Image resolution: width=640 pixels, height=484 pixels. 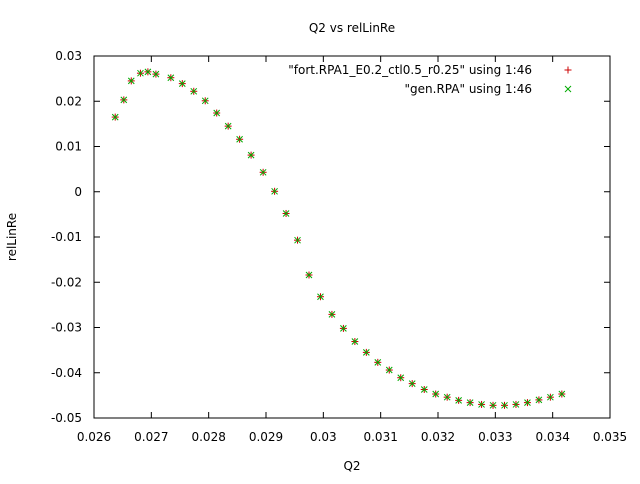 What do you see at coordinates (610, 437) in the screenshot?
I see `x-tick-label: 0.035` at bounding box center [610, 437].